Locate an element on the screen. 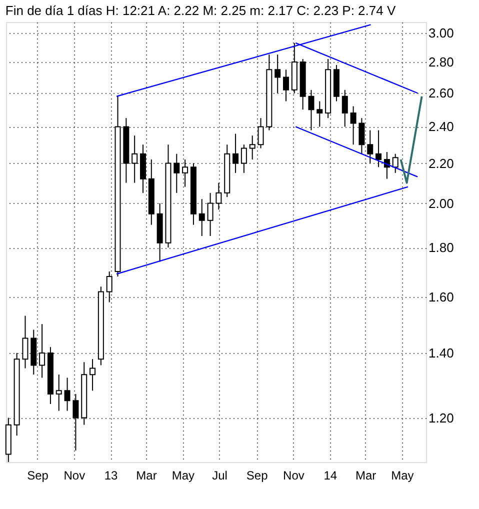 This screenshot has width=479, height=509. y-tick-label: 1.60 is located at coordinates (441, 296).